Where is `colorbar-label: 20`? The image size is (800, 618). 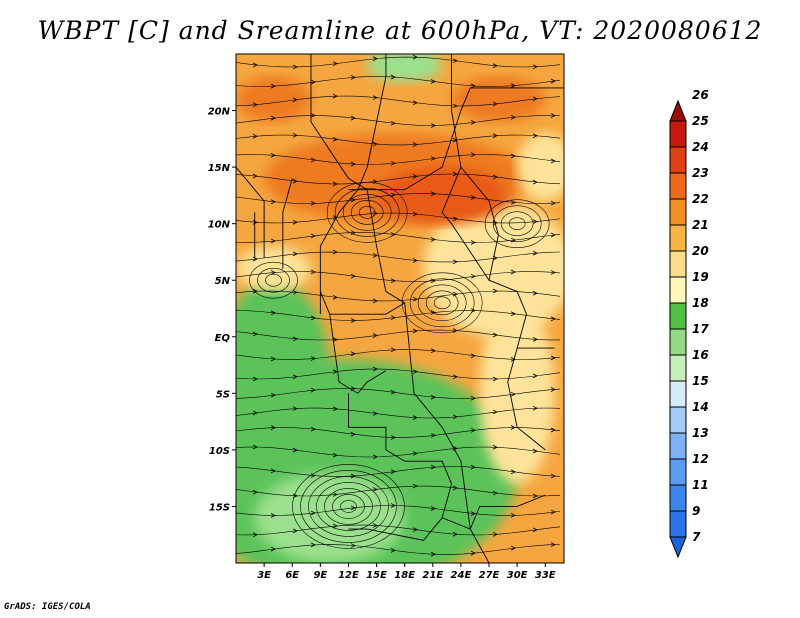 colorbar-label: 20 is located at coordinates (700, 251).